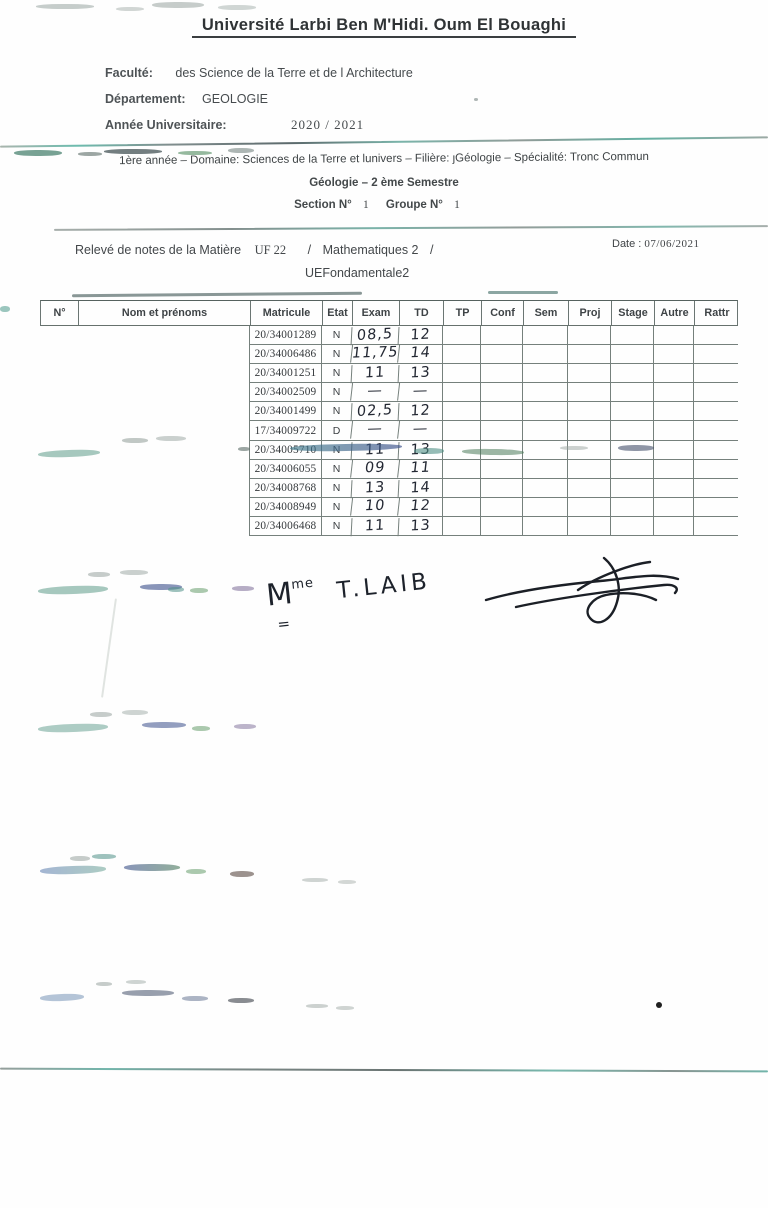 The width and height of the screenshot is (768, 1208). Describe the element at coordinates (285, 373) in the screenshot. I see `matricule-cell: 20/34001251` at that location.